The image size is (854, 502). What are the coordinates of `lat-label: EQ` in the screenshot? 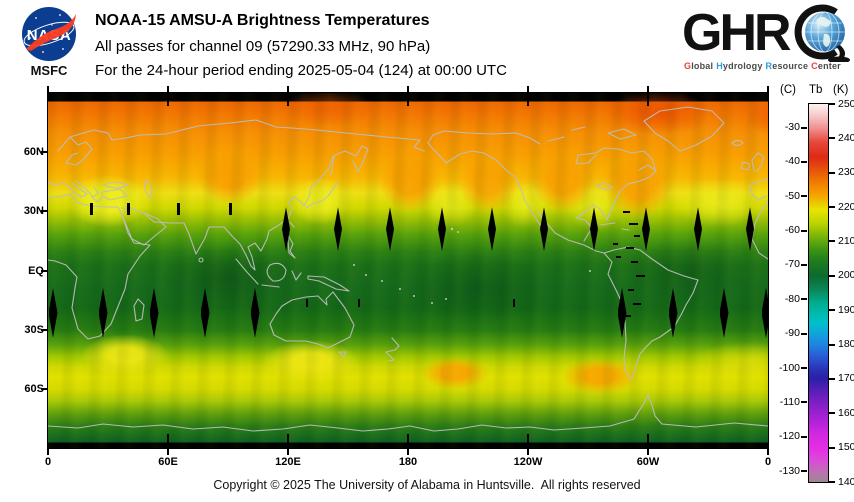 It's located at (36, 270).